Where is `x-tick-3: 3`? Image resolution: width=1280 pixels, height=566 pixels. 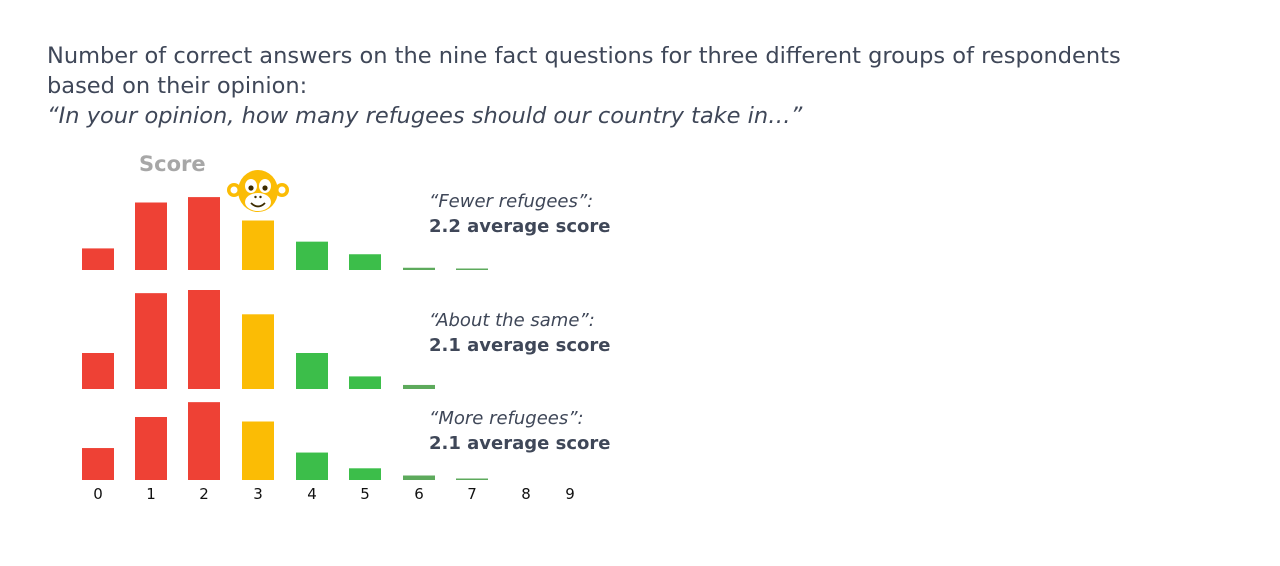
x-tick-3: 3 is located at coordinates (258, 494).